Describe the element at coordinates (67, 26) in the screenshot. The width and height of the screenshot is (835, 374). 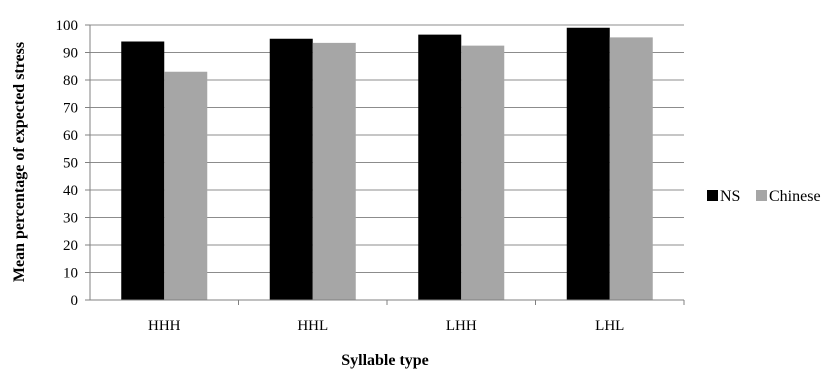
I see `y-tick-label: 100` at that location.